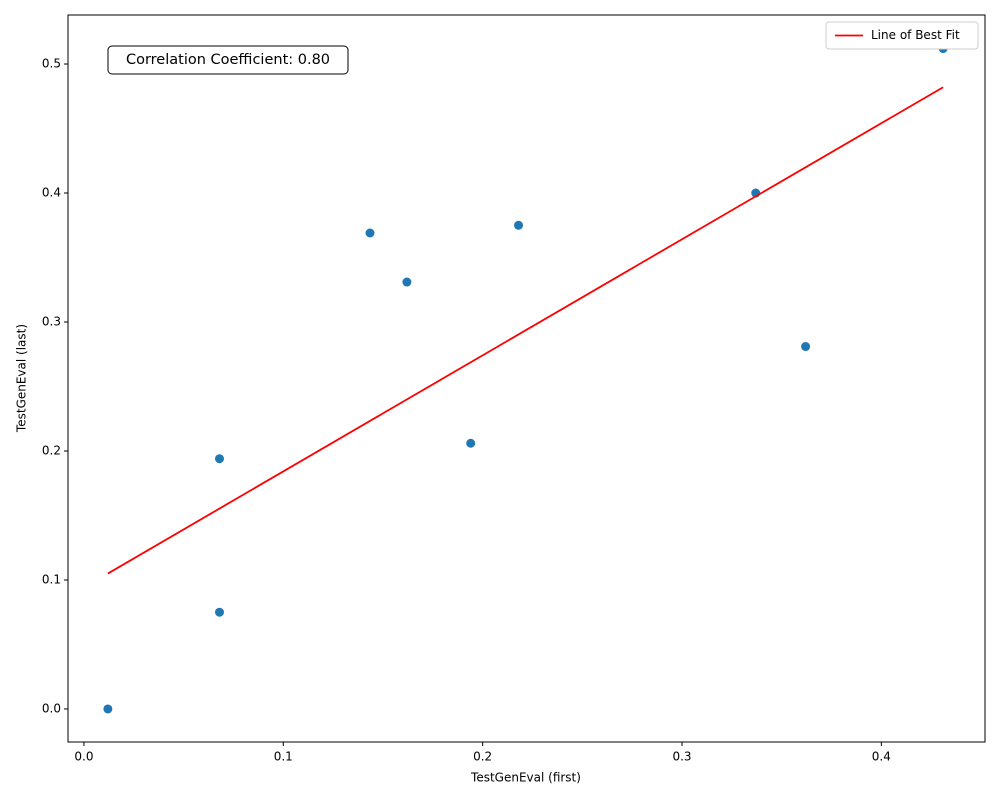 This screenshot has height=800, width=1000. What do you see at coordinates (51, 193) in the screenshot?
I see `y-tick-label: 0.4` at bounding box center [51, 193].